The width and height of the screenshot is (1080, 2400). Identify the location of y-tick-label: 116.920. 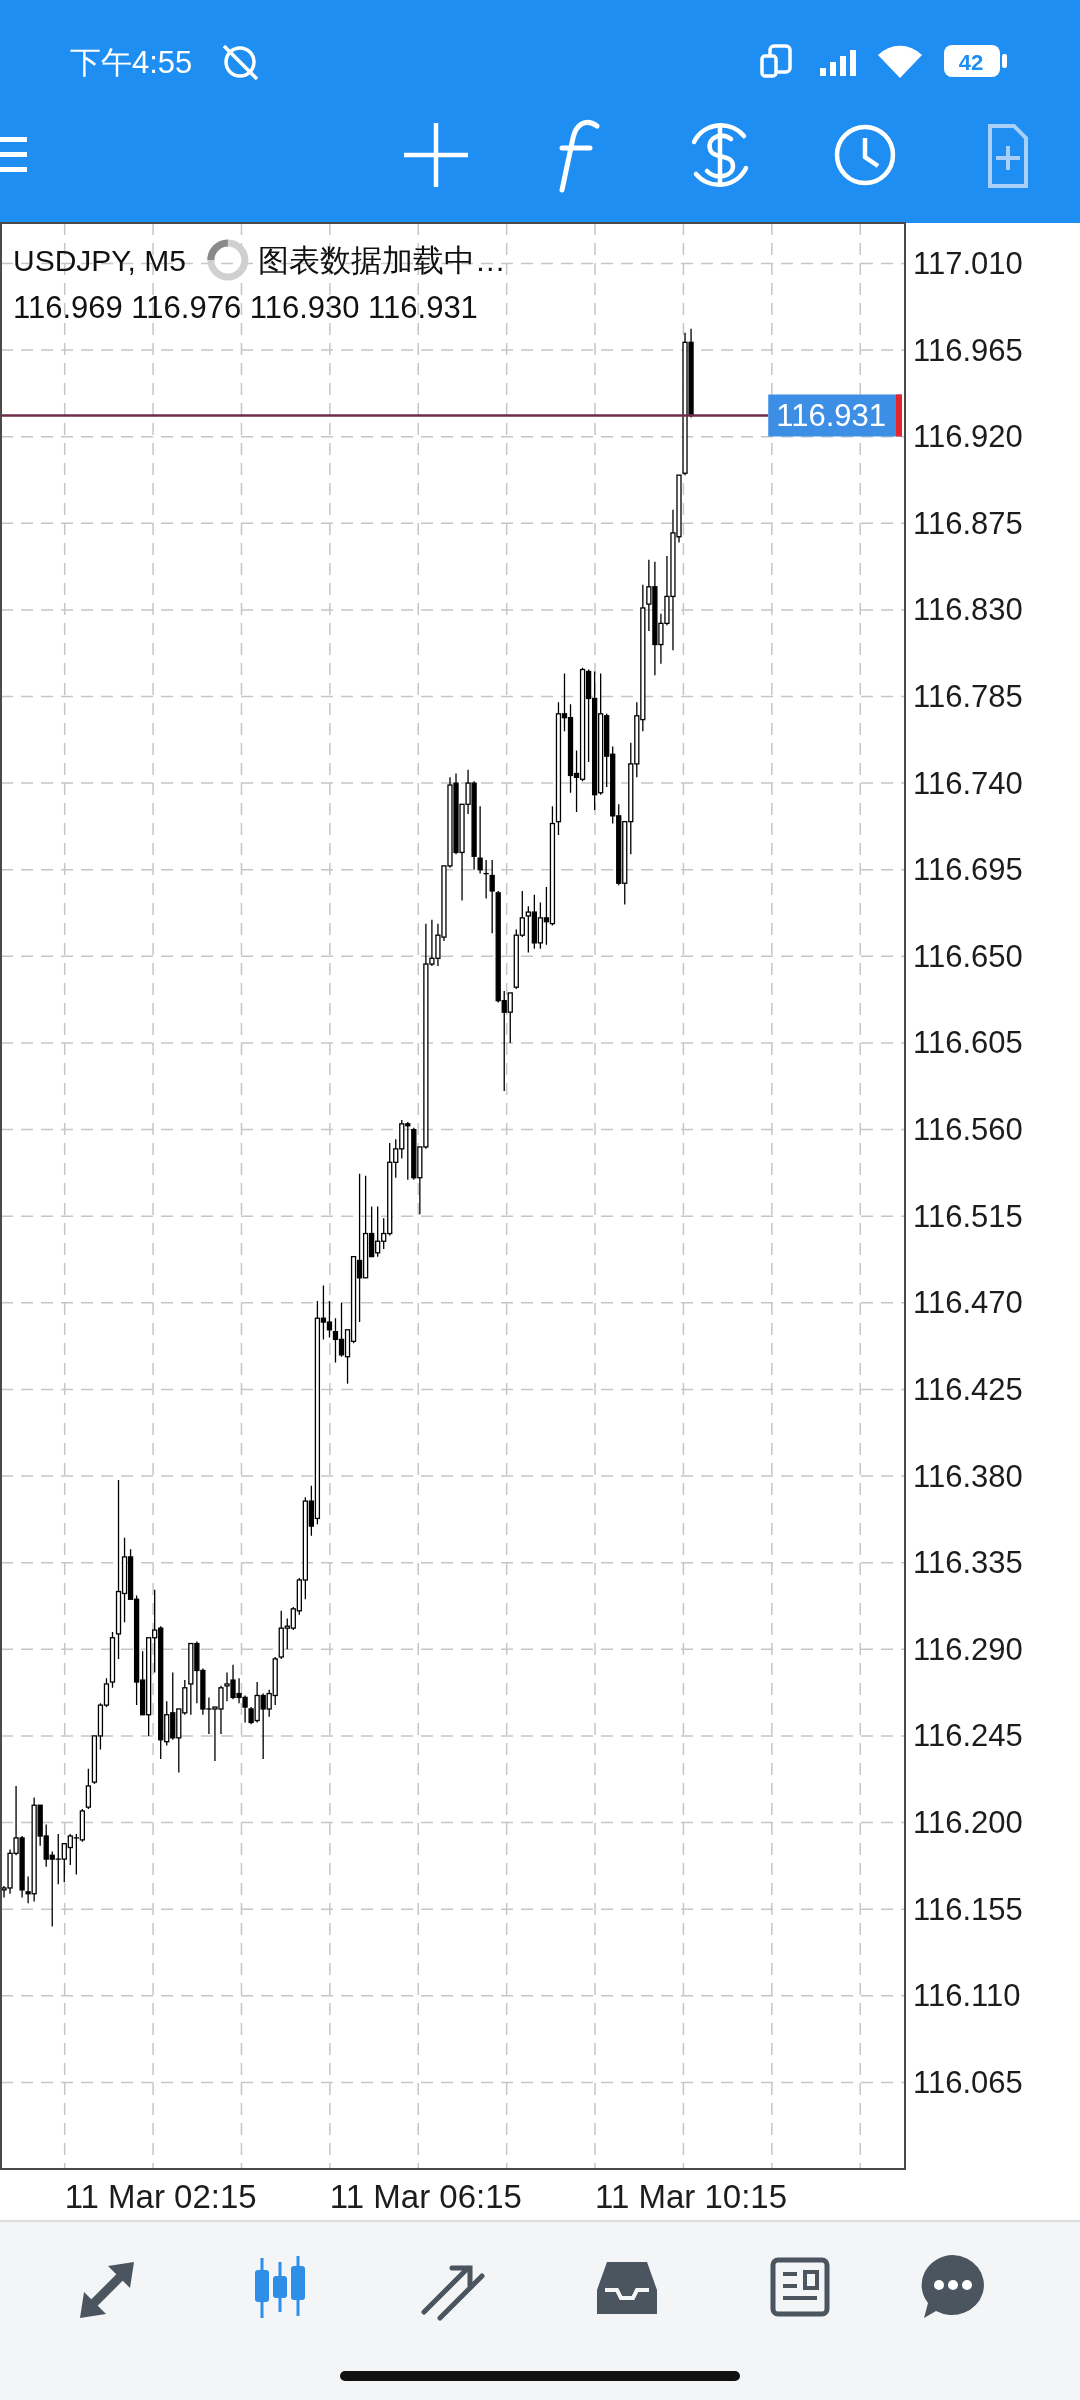
(968, 437).